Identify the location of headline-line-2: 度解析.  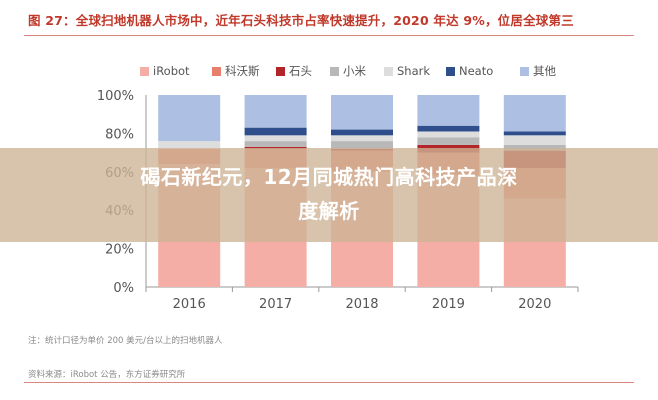
(329, 211).